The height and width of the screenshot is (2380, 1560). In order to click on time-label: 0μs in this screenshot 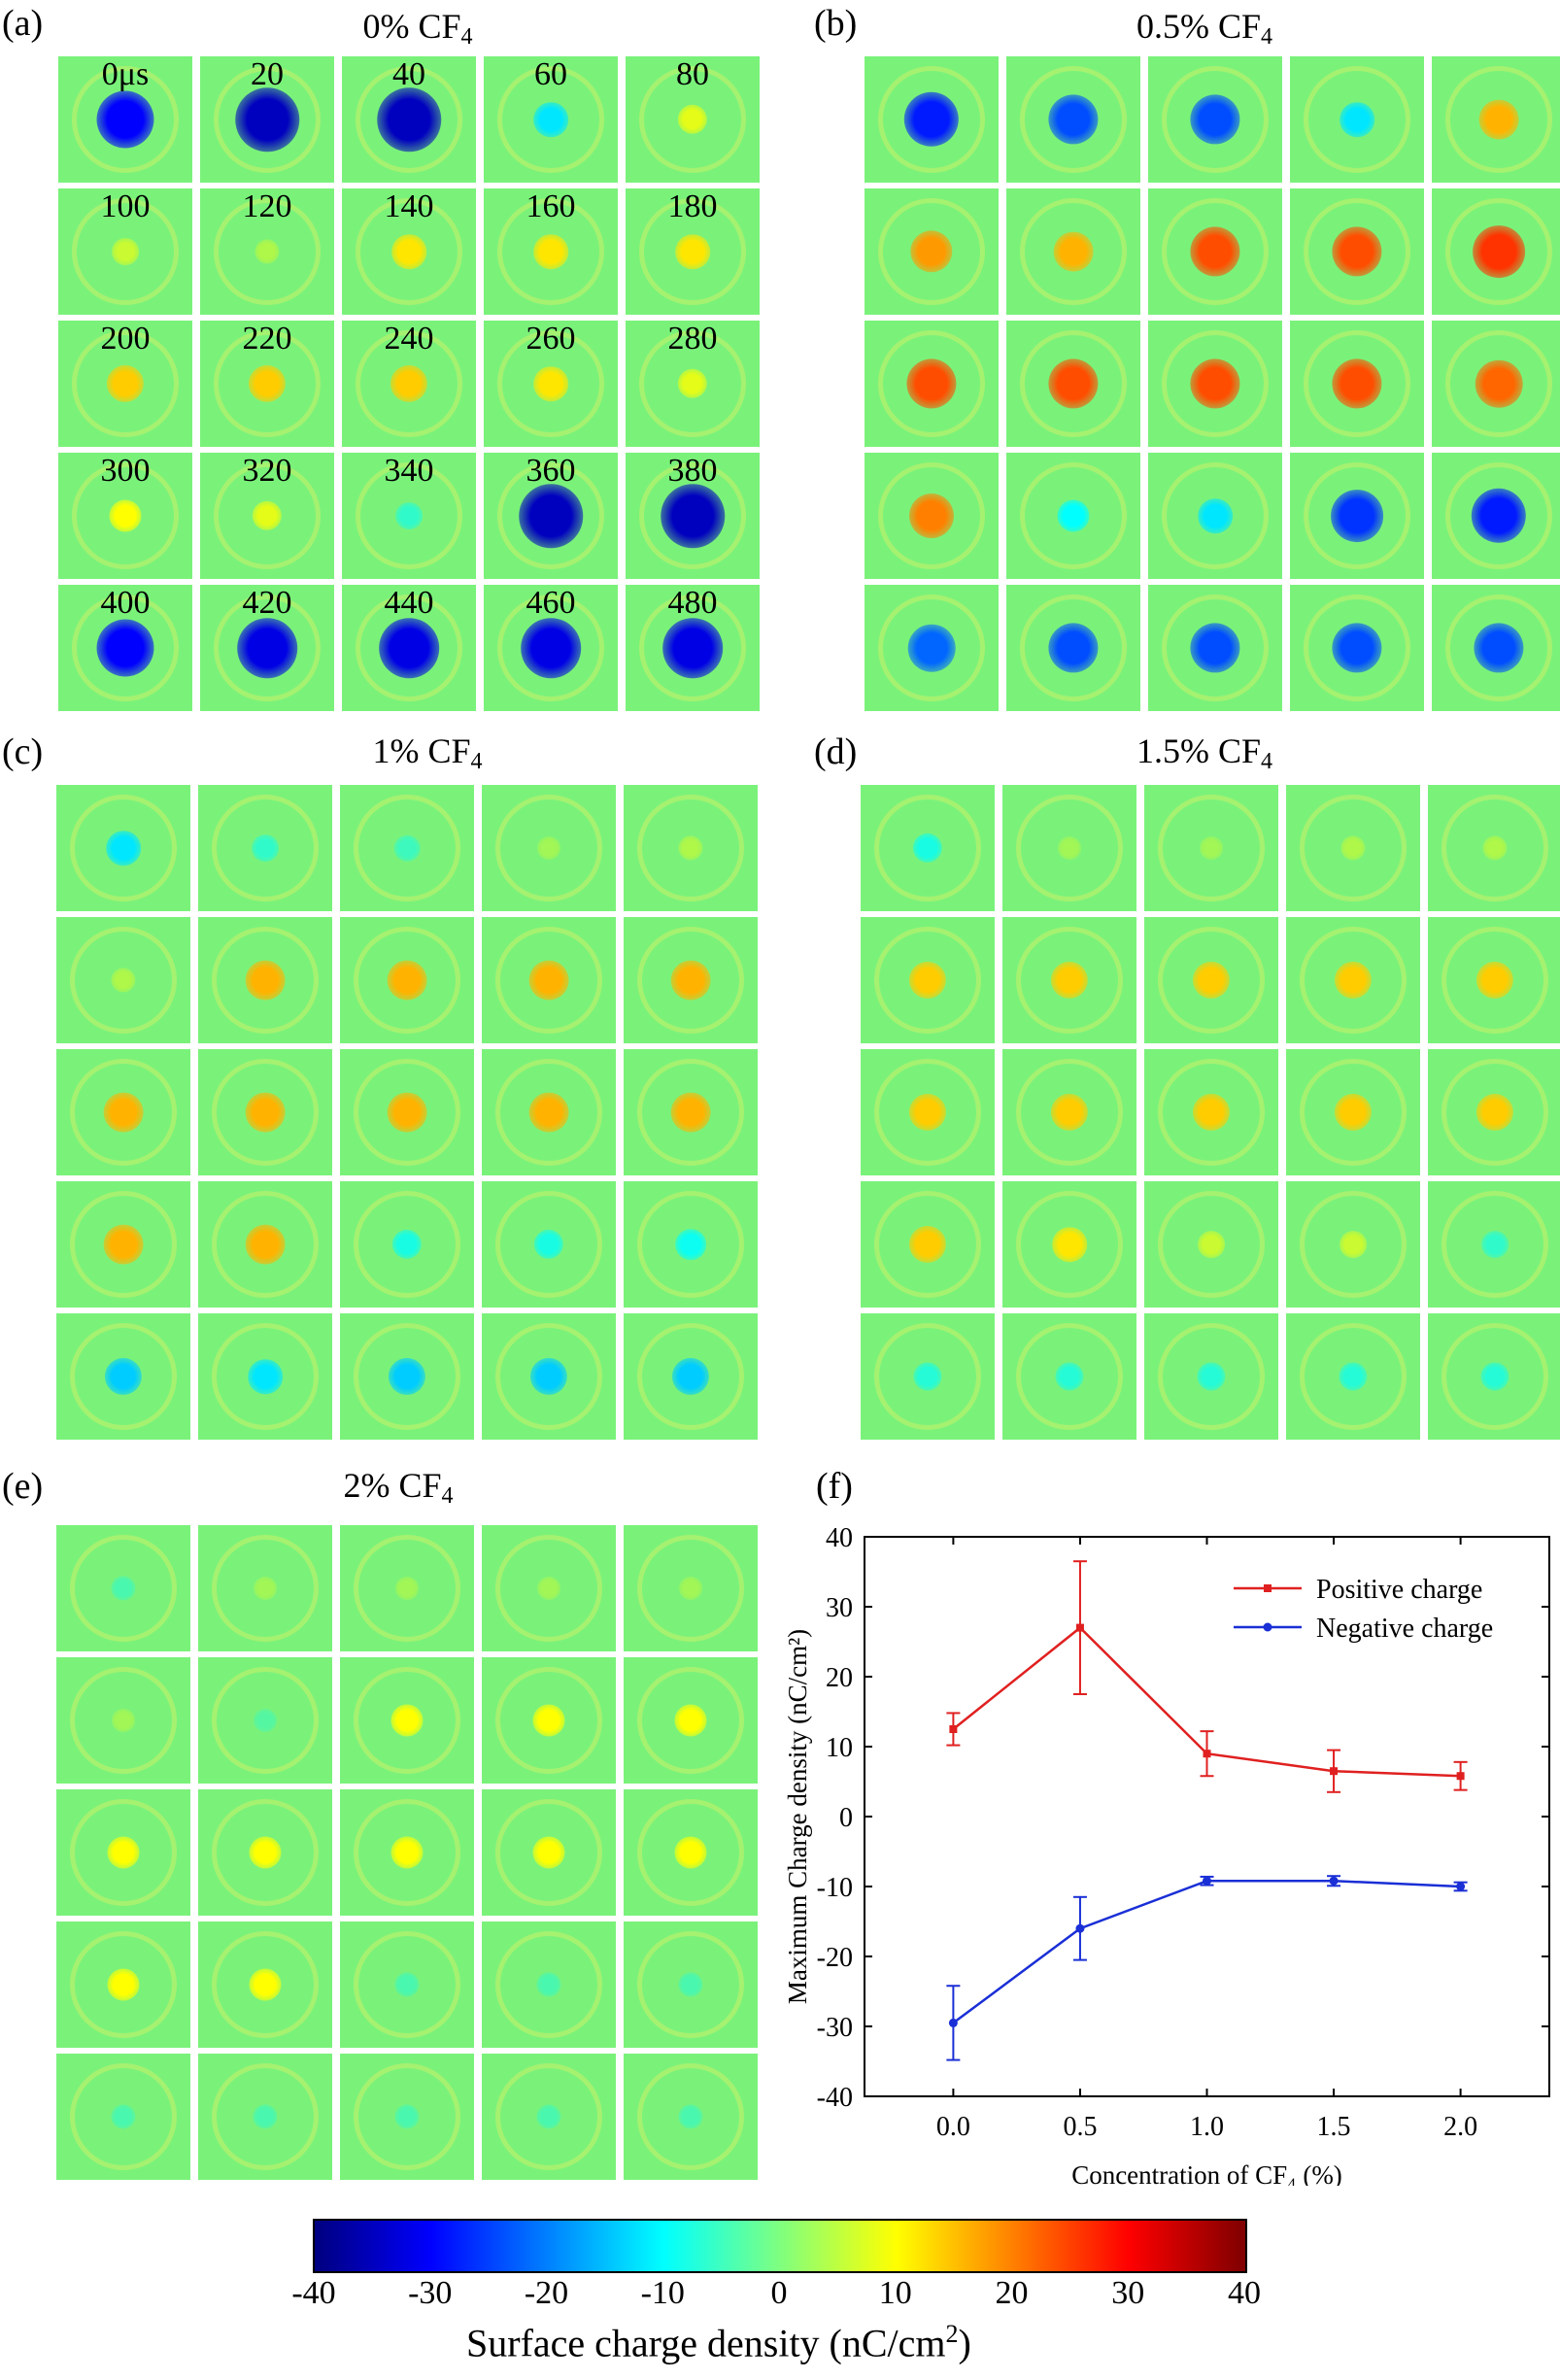, I will do `click(125, 74)`.